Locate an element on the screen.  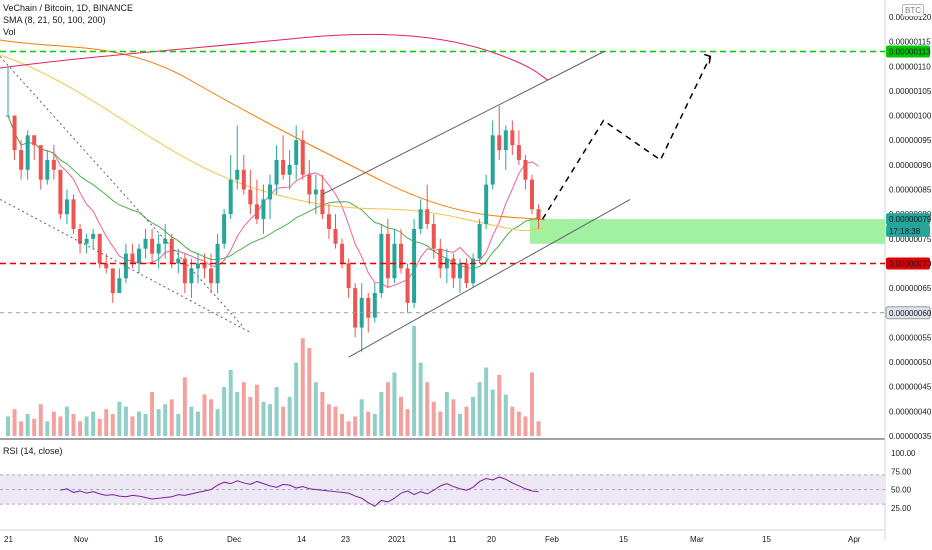
projection-arrowhead is located at coordinates (708, 58).